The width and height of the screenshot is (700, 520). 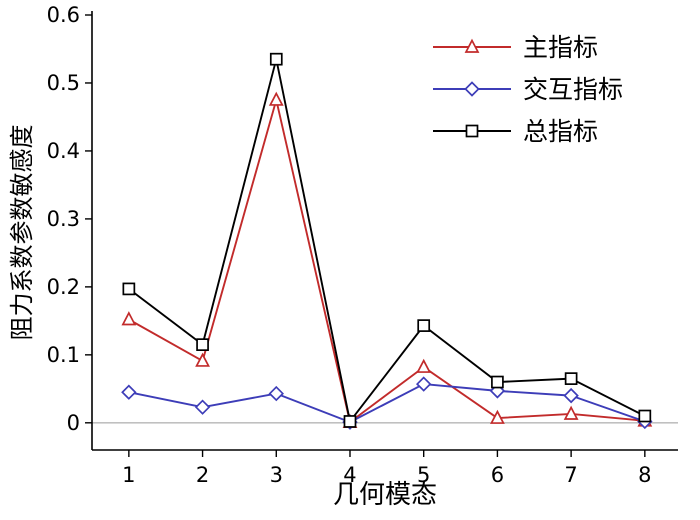 What do you see at coordinates (63, 219) in the screenshot?
I see `y-tick-label: 0.3` at bounding box center [63, 219].